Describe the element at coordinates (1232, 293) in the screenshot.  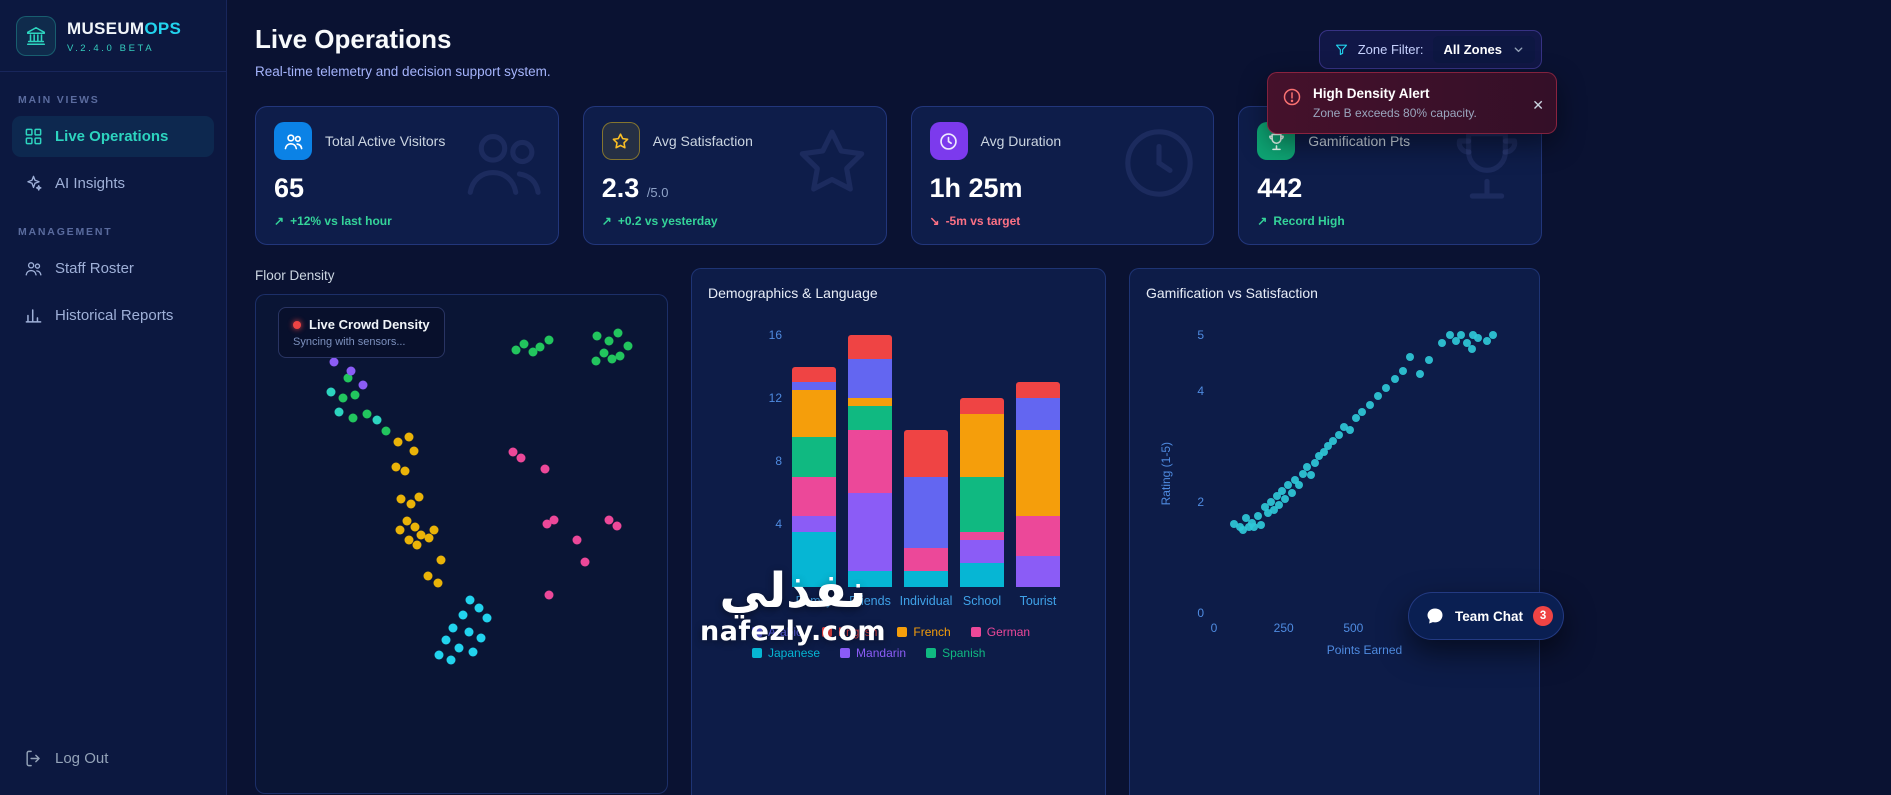
I see `gamification-chart-title: Gamification vs Satisfaction` at that location.